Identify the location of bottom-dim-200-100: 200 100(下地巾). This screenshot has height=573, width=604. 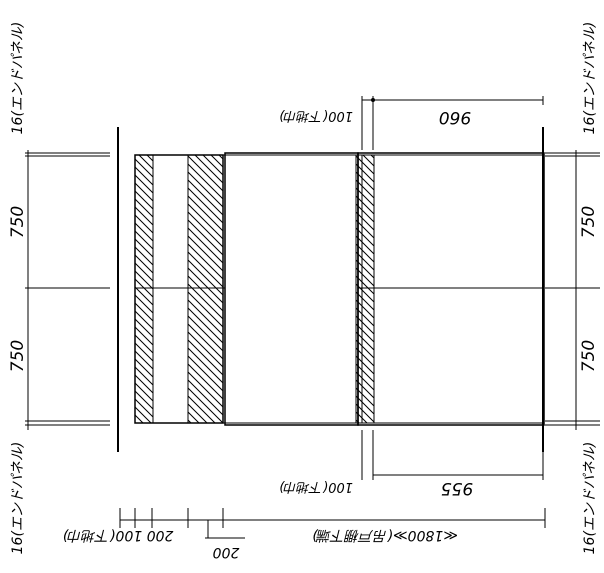
(118, 535).